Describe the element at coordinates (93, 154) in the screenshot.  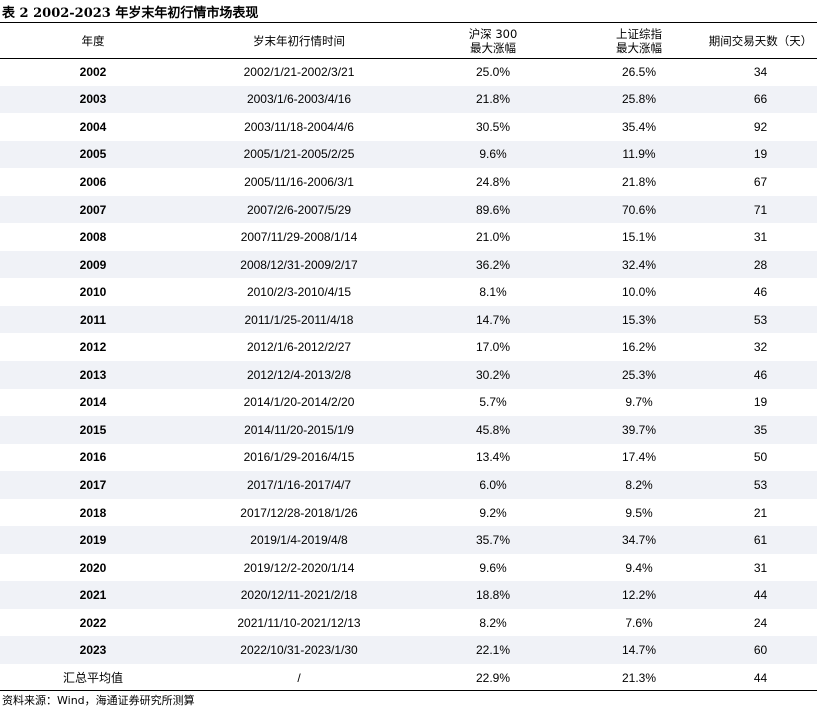
I see `cell-year: 2005` at that location.